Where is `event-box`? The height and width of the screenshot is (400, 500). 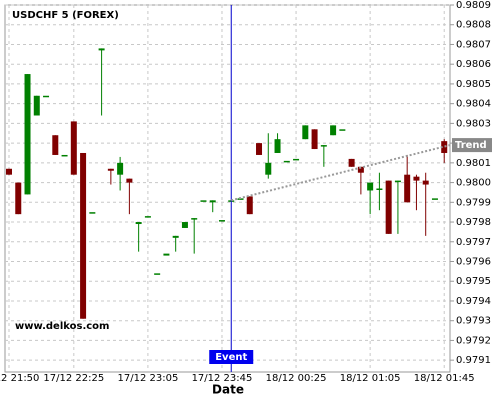 event-box is located at coordinates (231, 357).